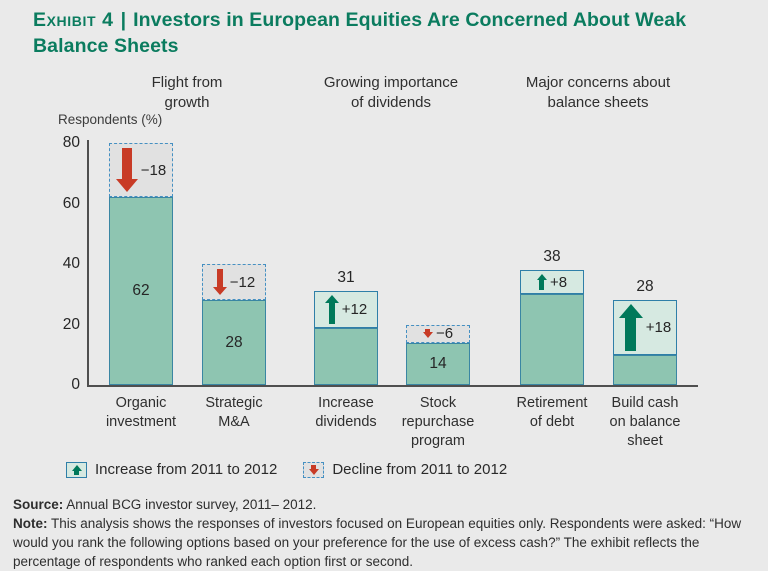  I want to click on bar-change-label: +8, so click(558, 282).